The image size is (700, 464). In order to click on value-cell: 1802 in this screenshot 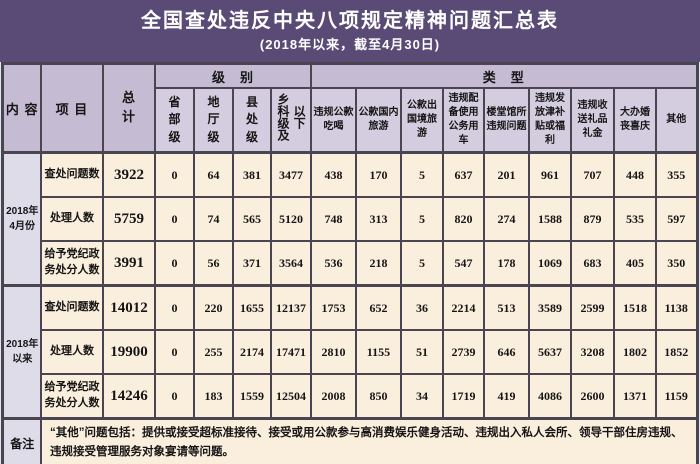, I will do `click(634, 352)`.